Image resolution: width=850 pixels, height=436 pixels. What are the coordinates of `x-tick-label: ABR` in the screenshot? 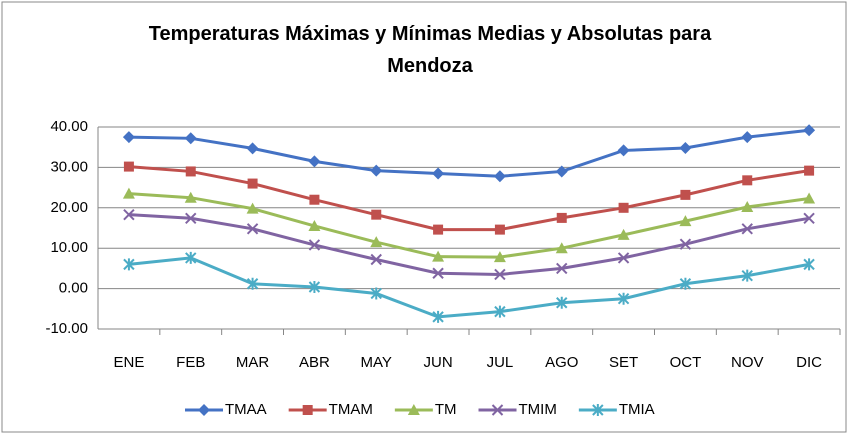 It's located at (314, 362).